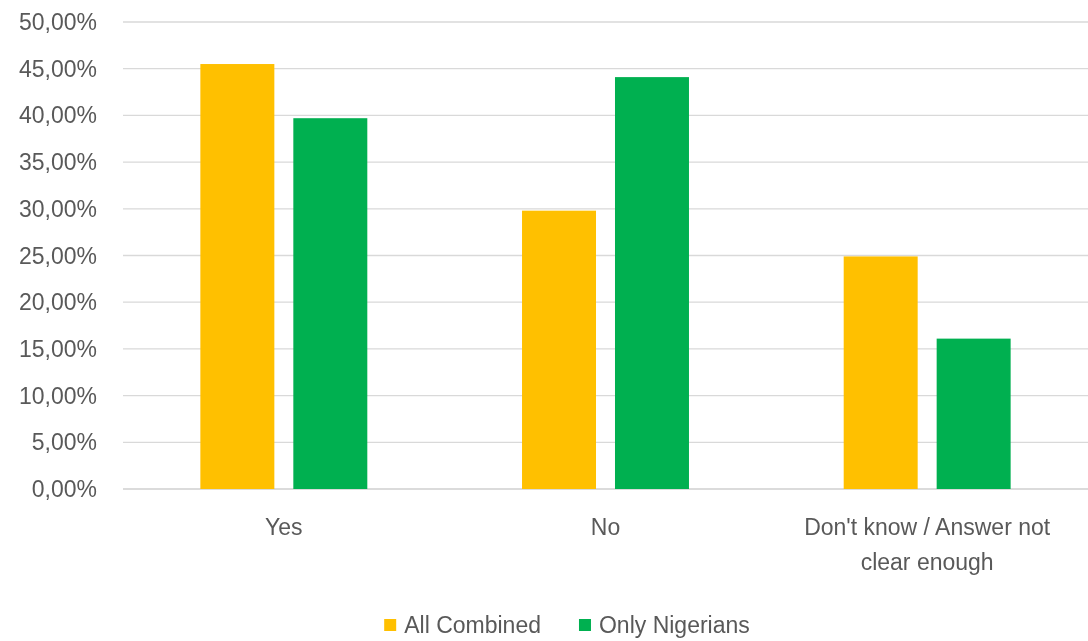  I want to click on x-tick-label: No, so click(605, 527).